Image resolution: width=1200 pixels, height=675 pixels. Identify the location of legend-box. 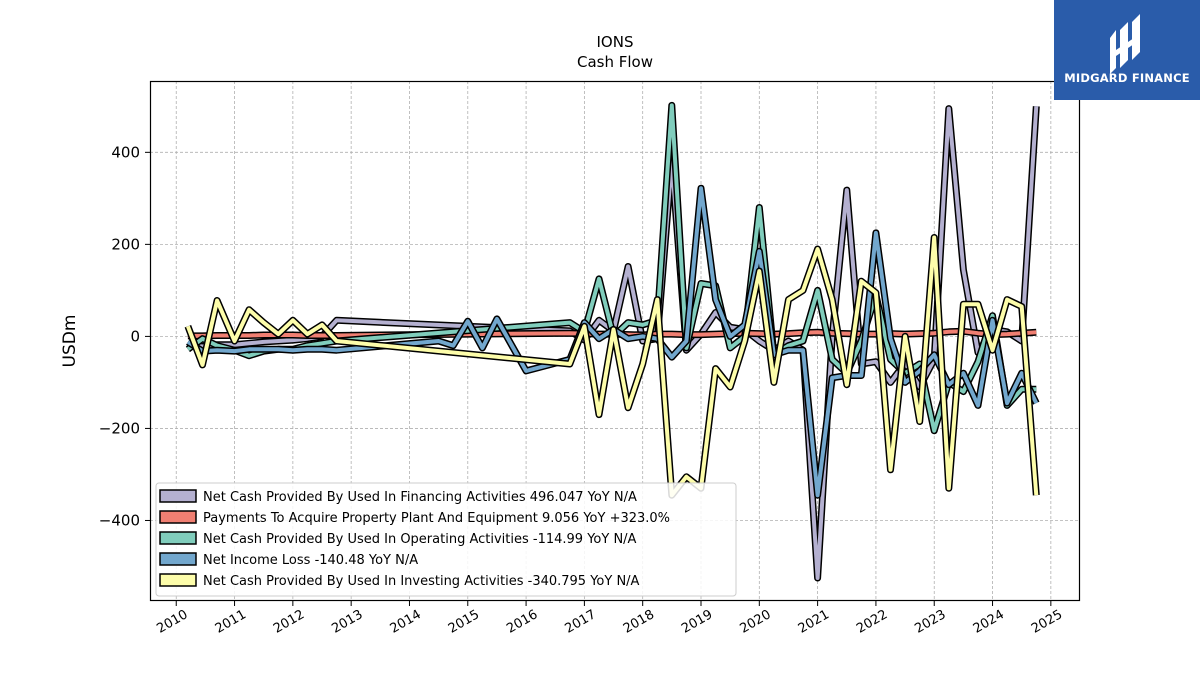
(446, 539).